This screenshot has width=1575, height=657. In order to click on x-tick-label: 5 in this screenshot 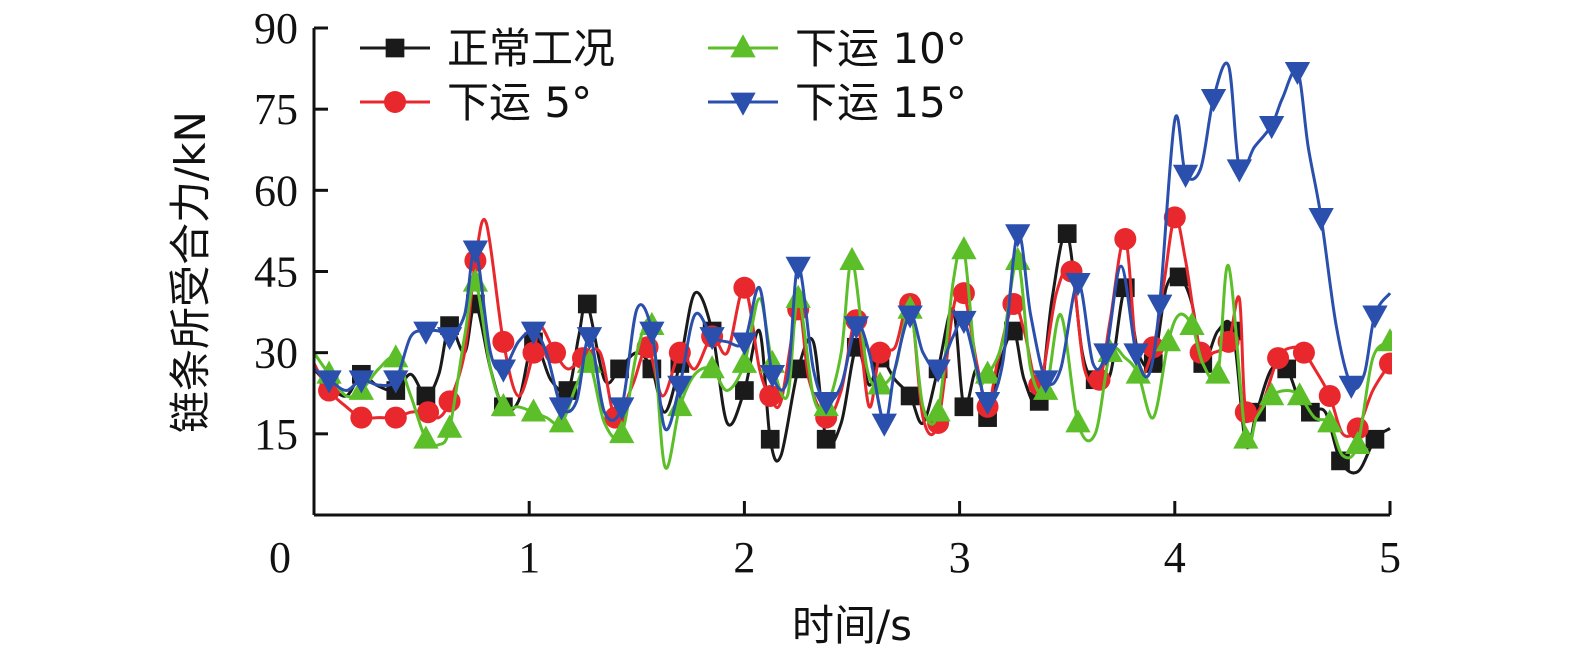, I will do `click(1390, 557)`.